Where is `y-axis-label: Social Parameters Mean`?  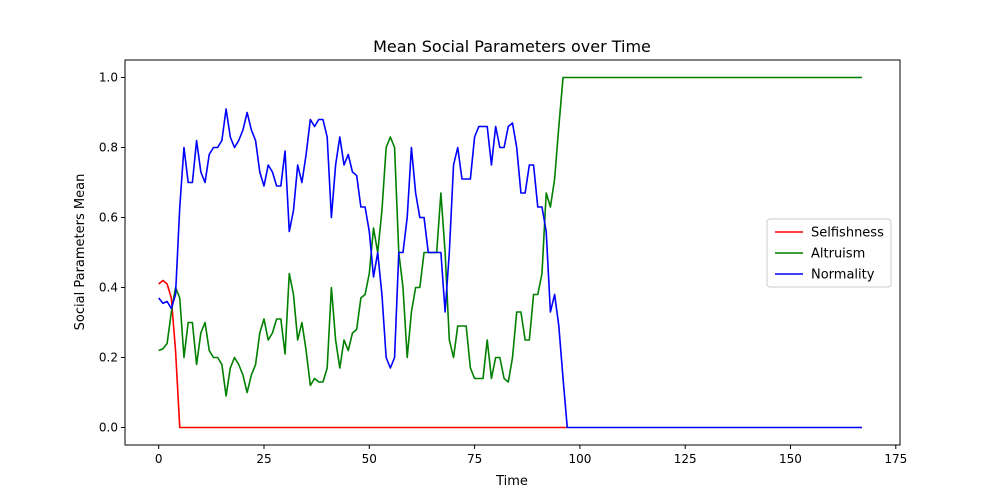 y-axis-label: Social Parameters Mean is located at coordinates (80, 252).